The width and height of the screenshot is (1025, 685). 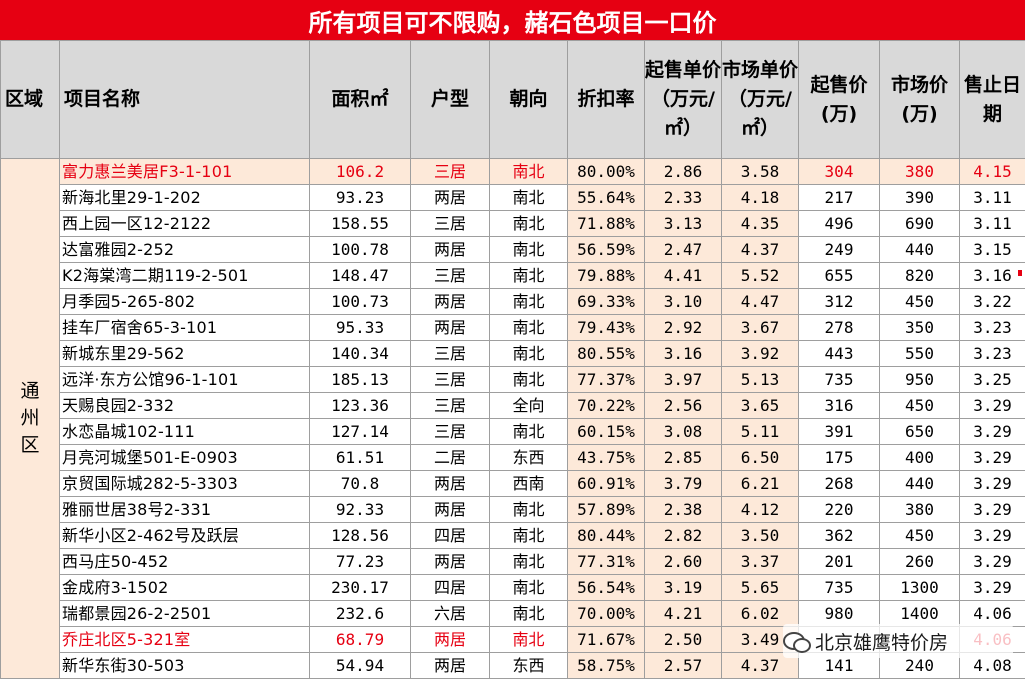 What do you see at coordinates (992, 301) in the screenshot?
I see `cell-date: 3.22` at bounding box center [992, 301].